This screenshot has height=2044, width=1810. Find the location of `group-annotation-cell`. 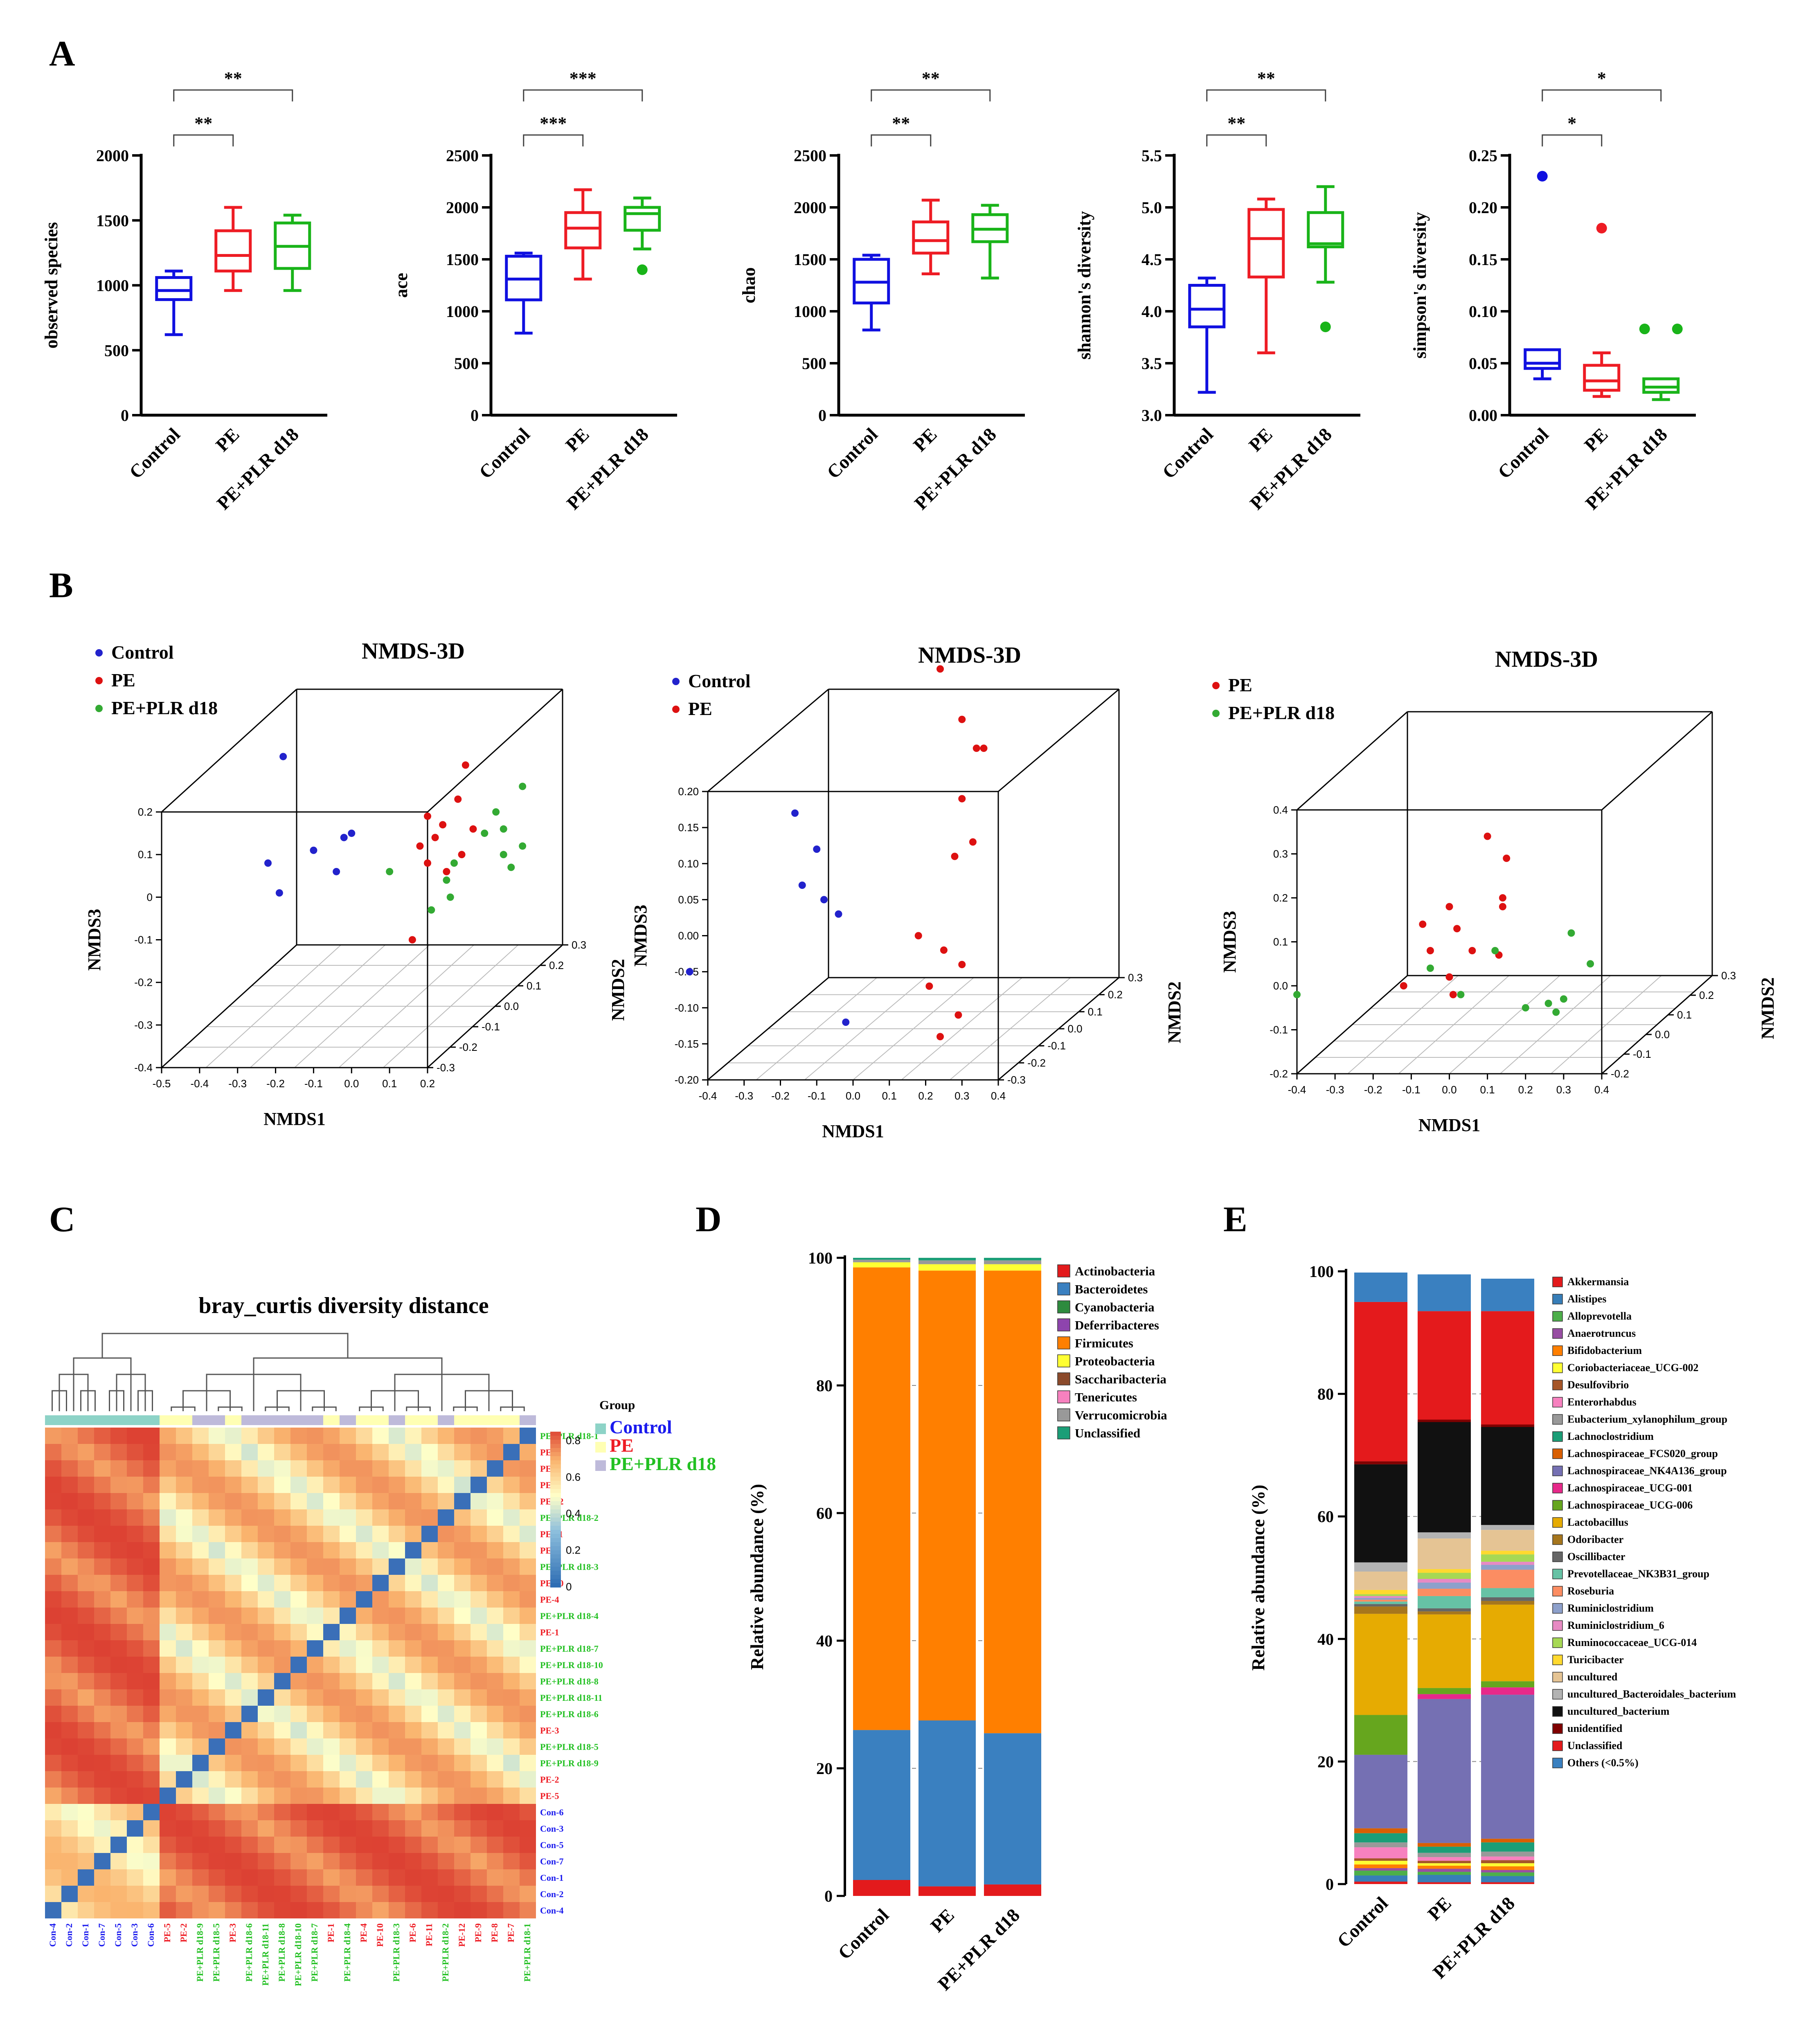

group-annotation-cell is located at coordinates (86, 1420).